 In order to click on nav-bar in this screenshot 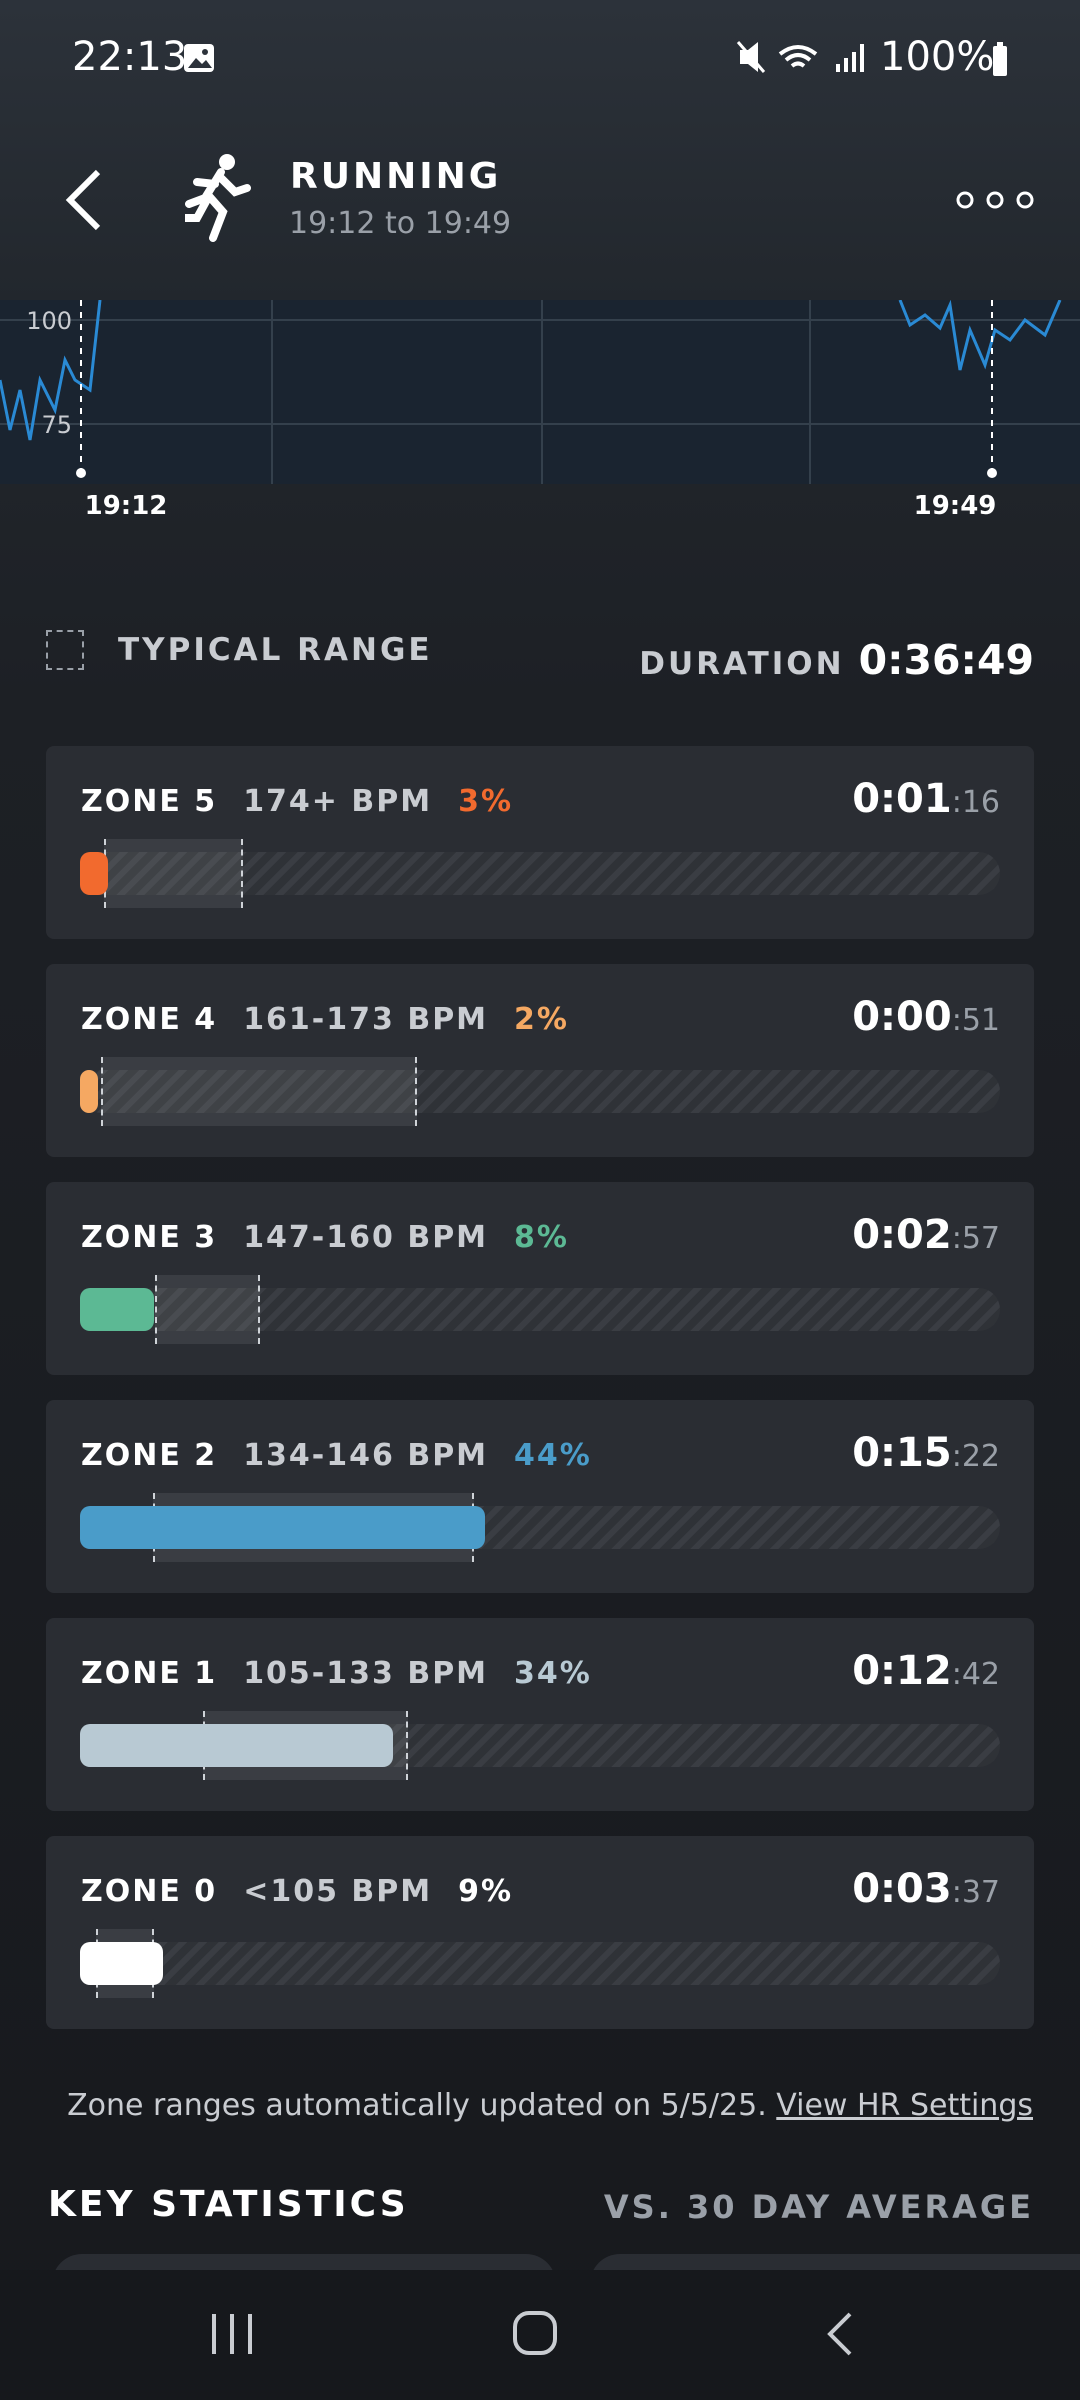, I will do `click(540, 2335)`.